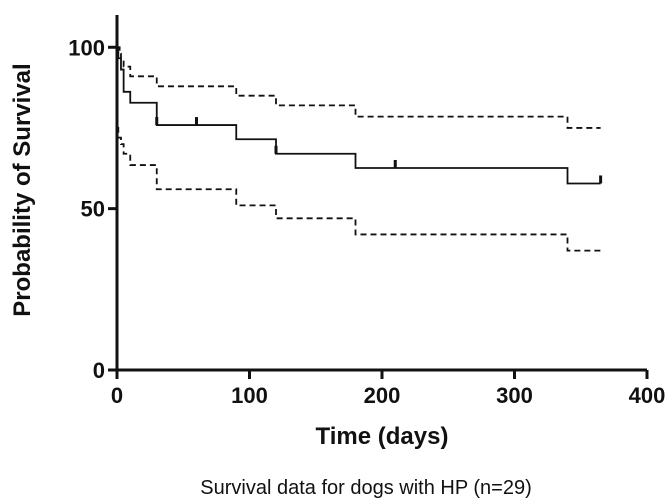 This screenshot has width=670, height=504. What do you see at coordinates (647, 395) in the screenshot?
I see `x-tick-label: 400` at bounding box center [647, 395].